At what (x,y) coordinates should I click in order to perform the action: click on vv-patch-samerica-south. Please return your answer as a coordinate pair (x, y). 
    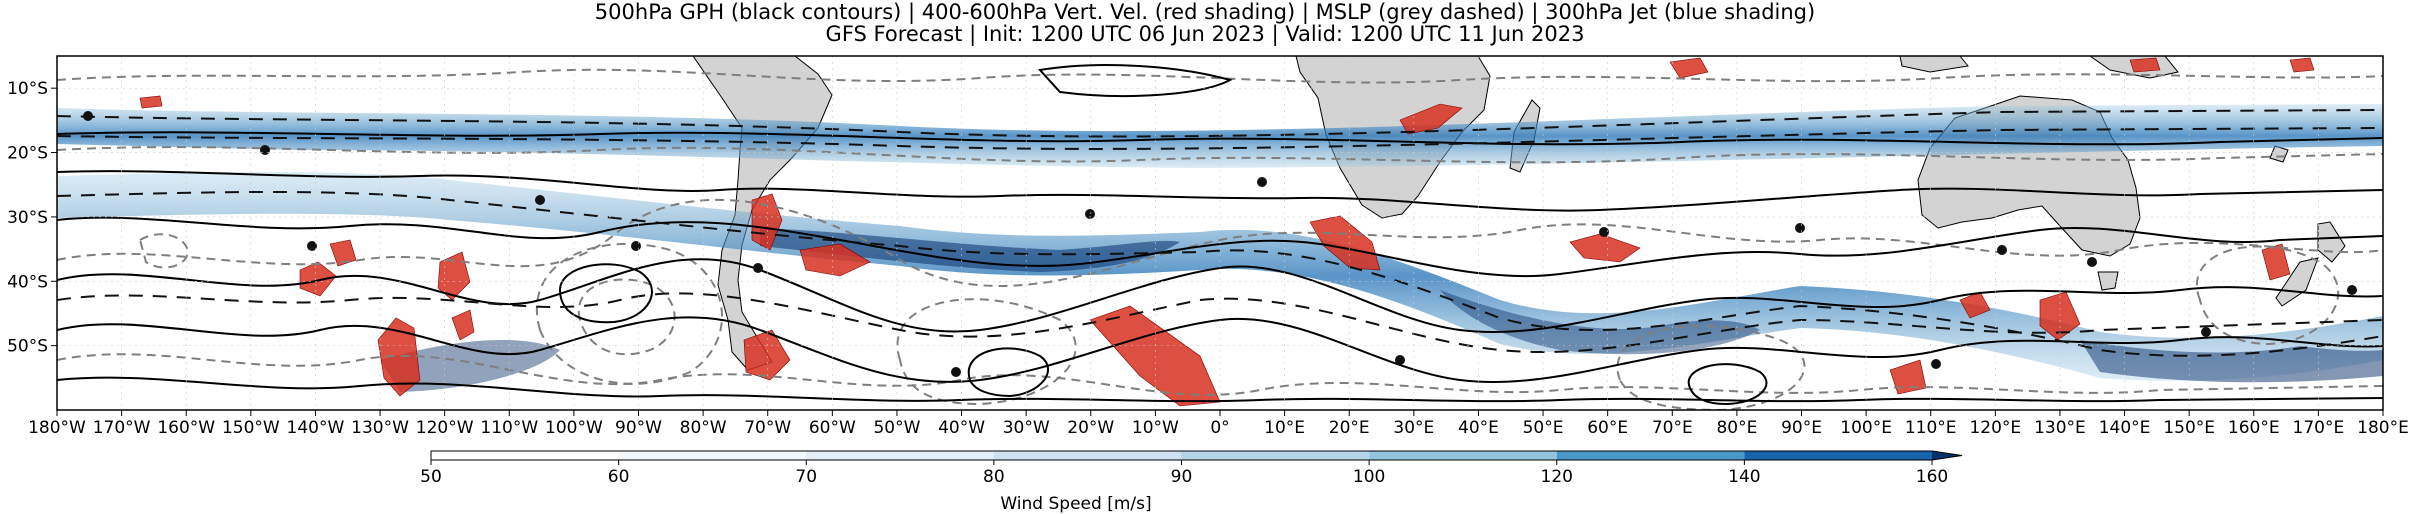
    Looking at the image, I should click on (767, 355).